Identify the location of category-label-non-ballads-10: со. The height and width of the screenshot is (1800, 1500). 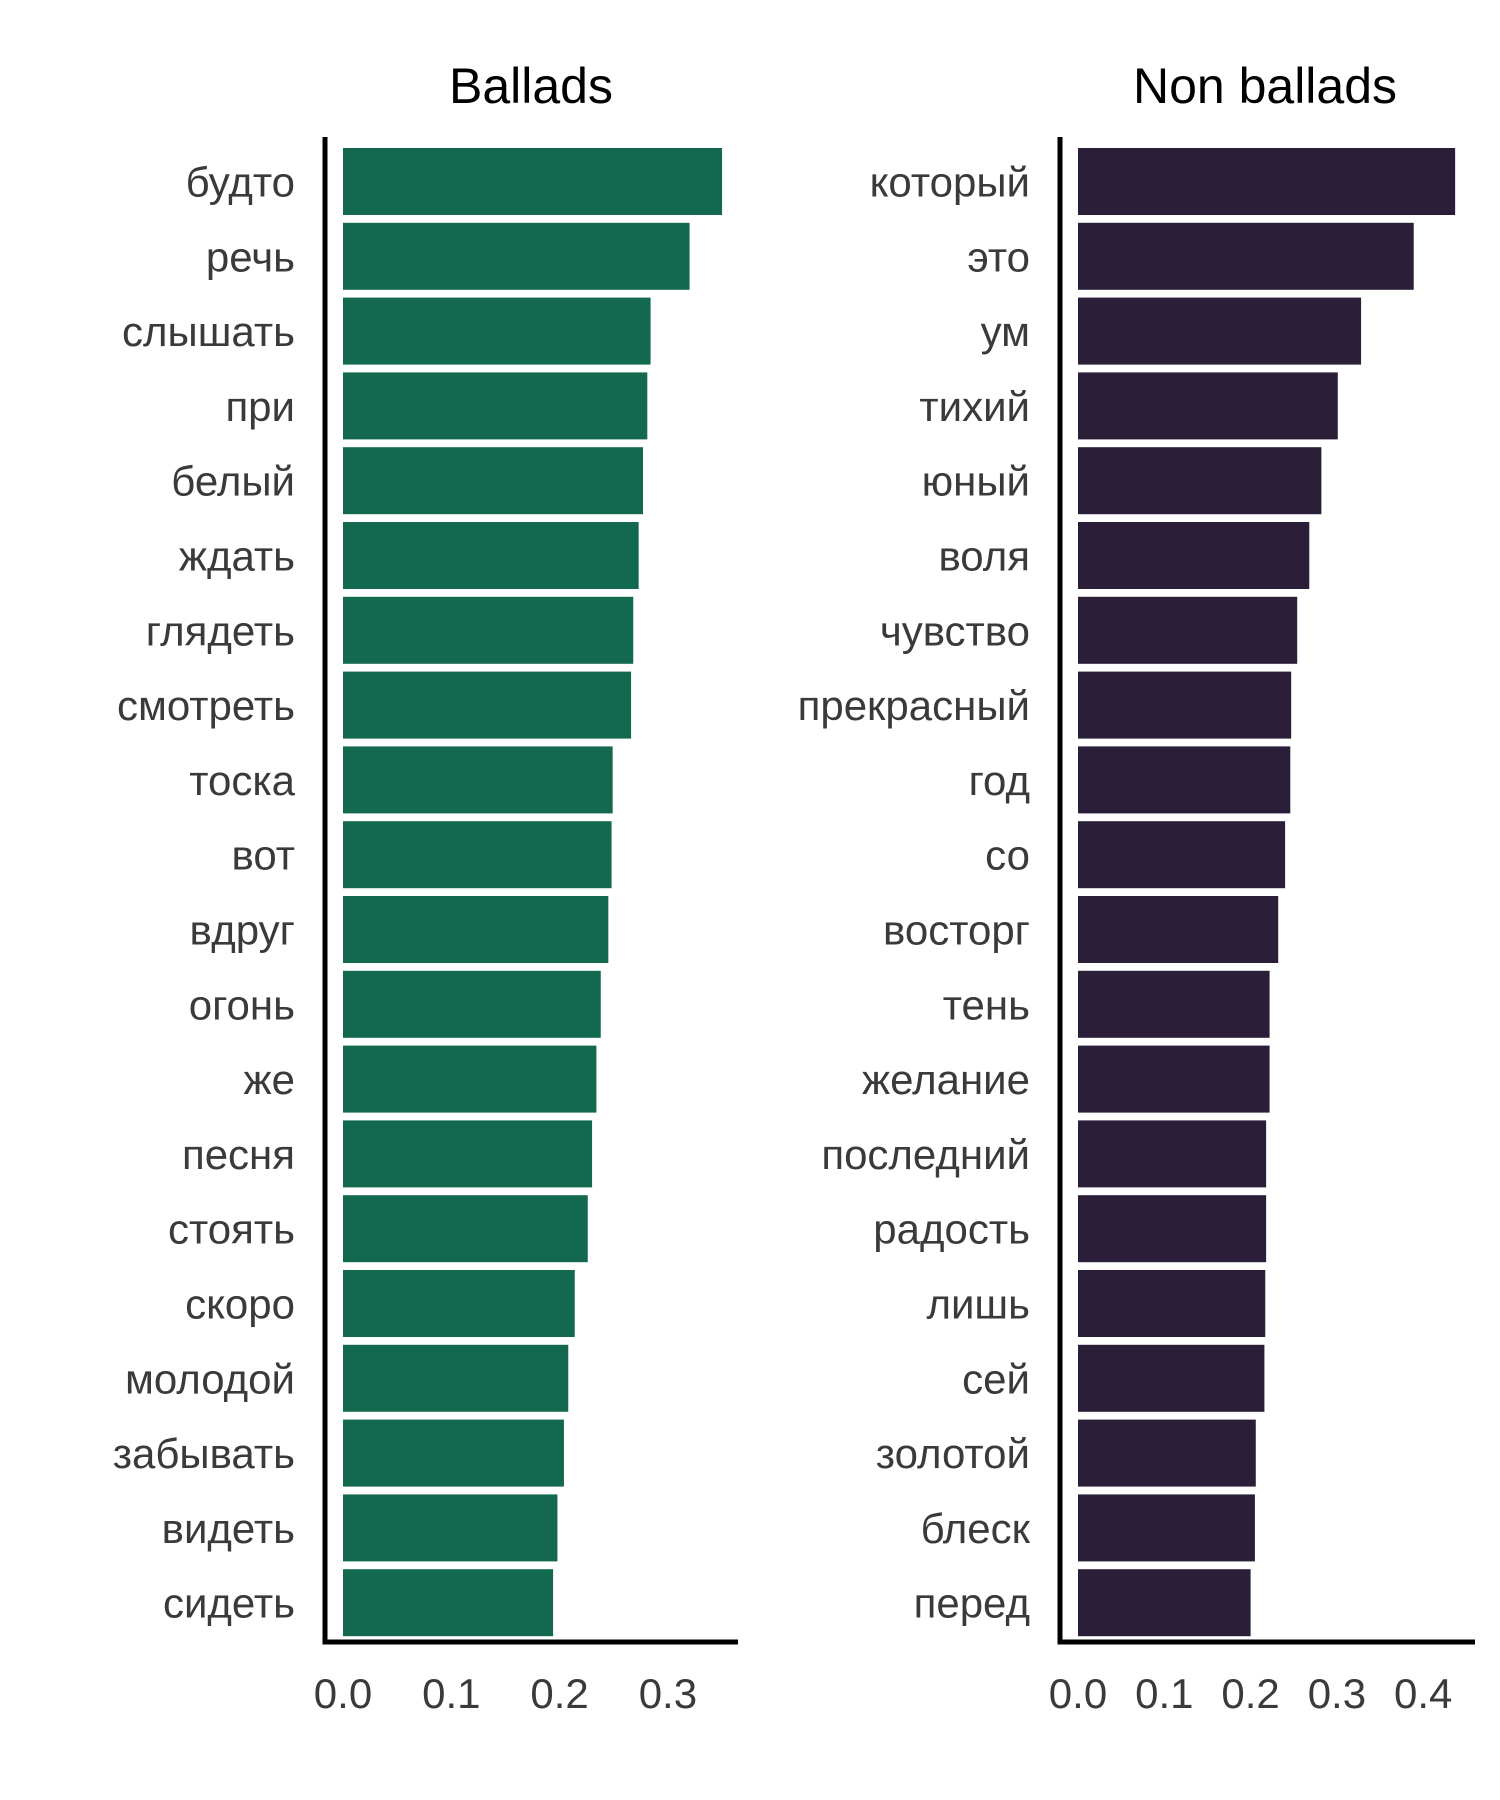
(1007, 855).